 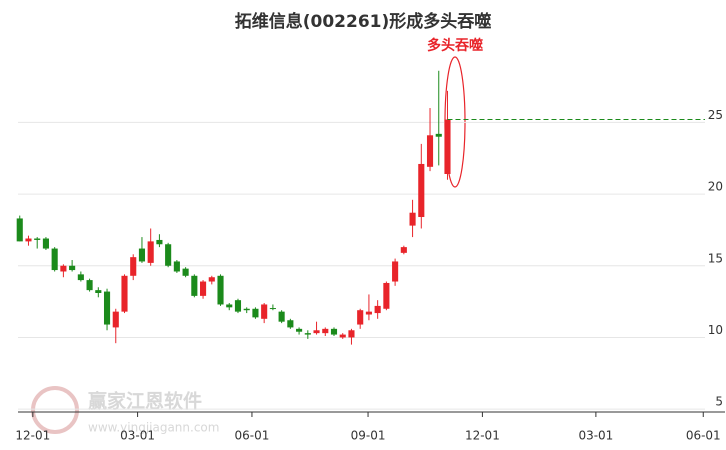 What do you see at coordinates (368, 436) in the screenshot?
I see `x-tick-label: 09-01` at bounding box center [368, 436].